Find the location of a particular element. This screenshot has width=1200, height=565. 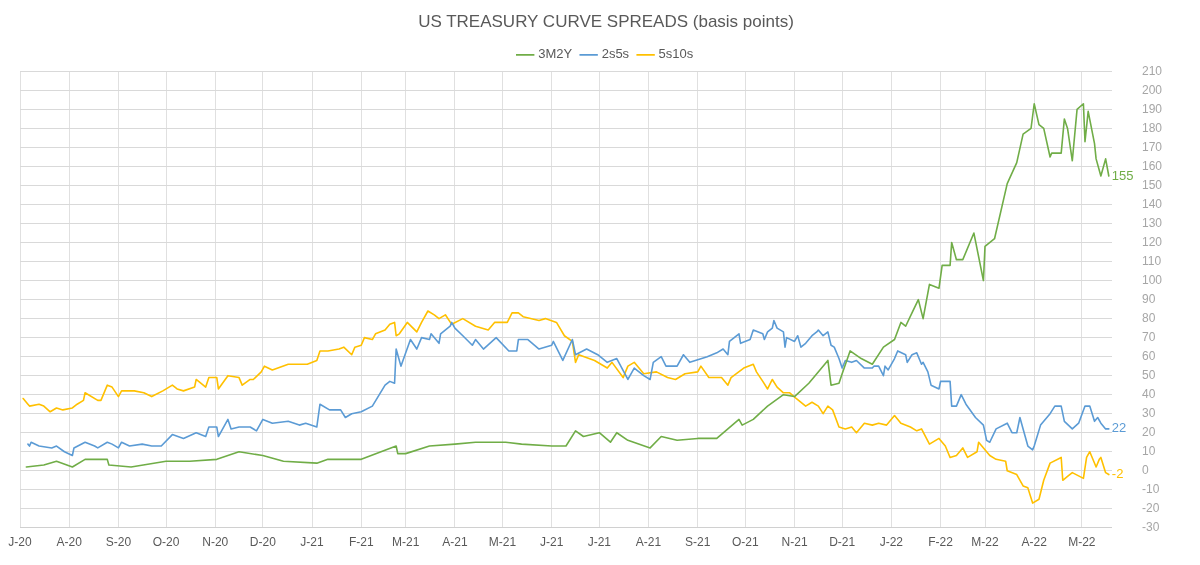

annotation: 155 is located at coordinates (1122, 175).